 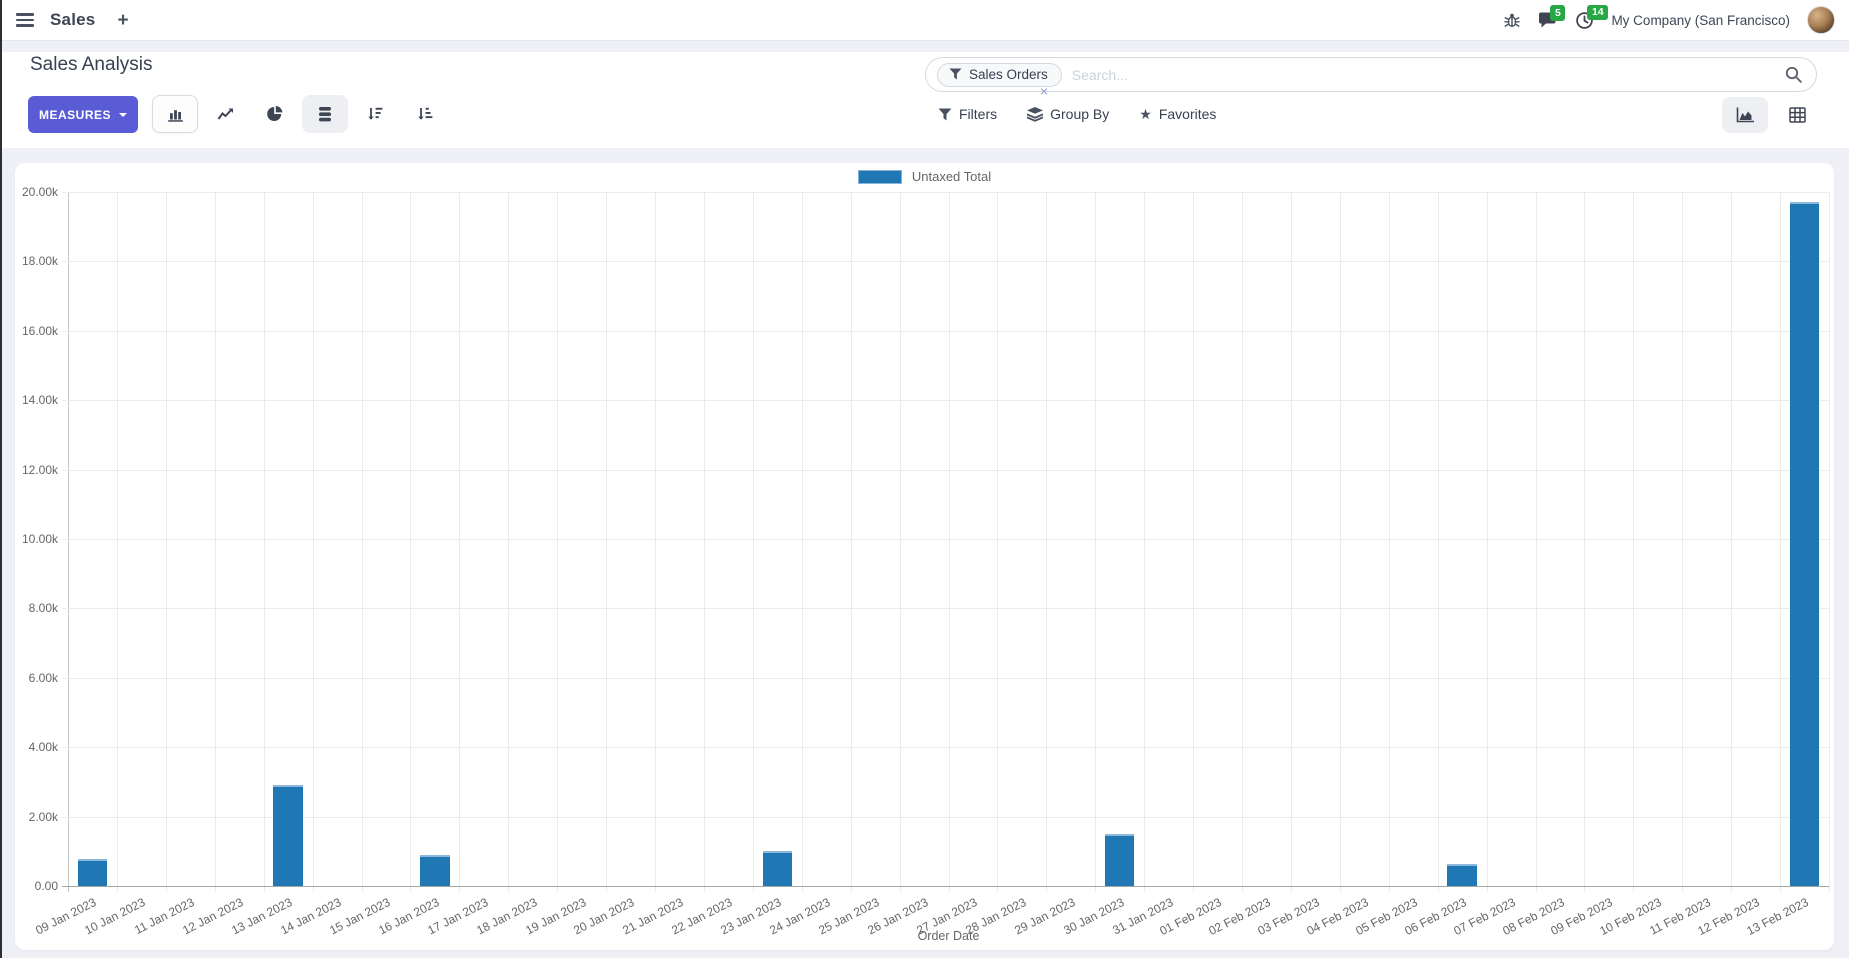 I want to click on favorites-menu: ★ Favorites, so click(x=1177, y=114).